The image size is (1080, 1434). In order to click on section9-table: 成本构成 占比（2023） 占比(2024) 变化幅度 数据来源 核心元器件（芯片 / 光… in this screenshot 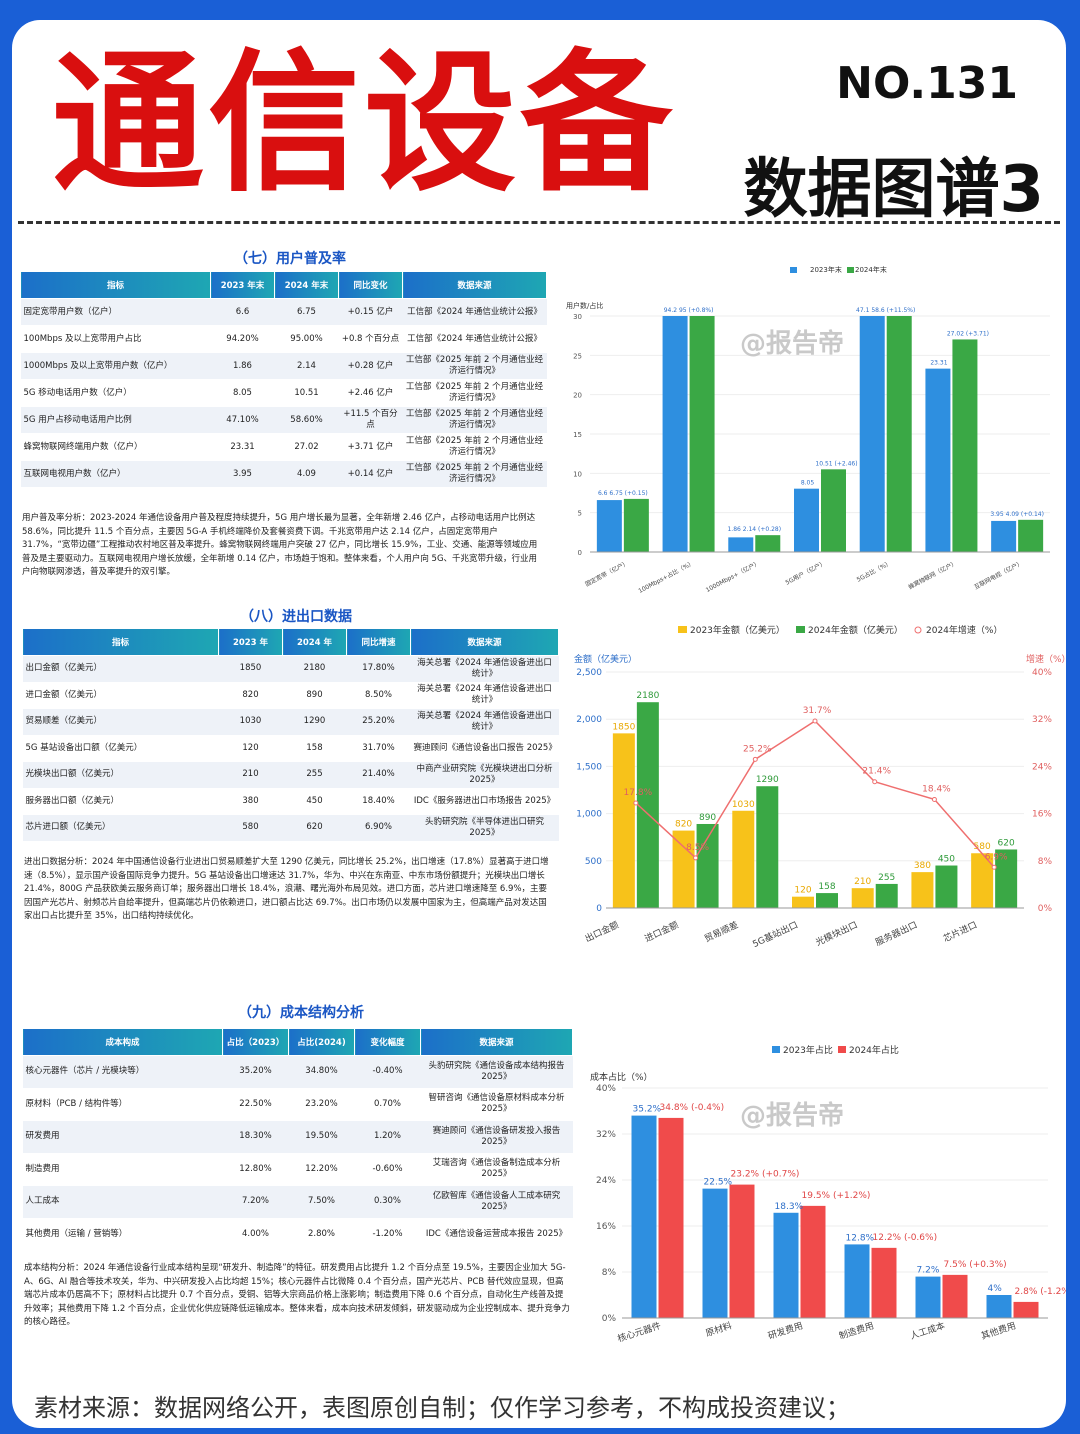, I will do `click(297, 1139)`.